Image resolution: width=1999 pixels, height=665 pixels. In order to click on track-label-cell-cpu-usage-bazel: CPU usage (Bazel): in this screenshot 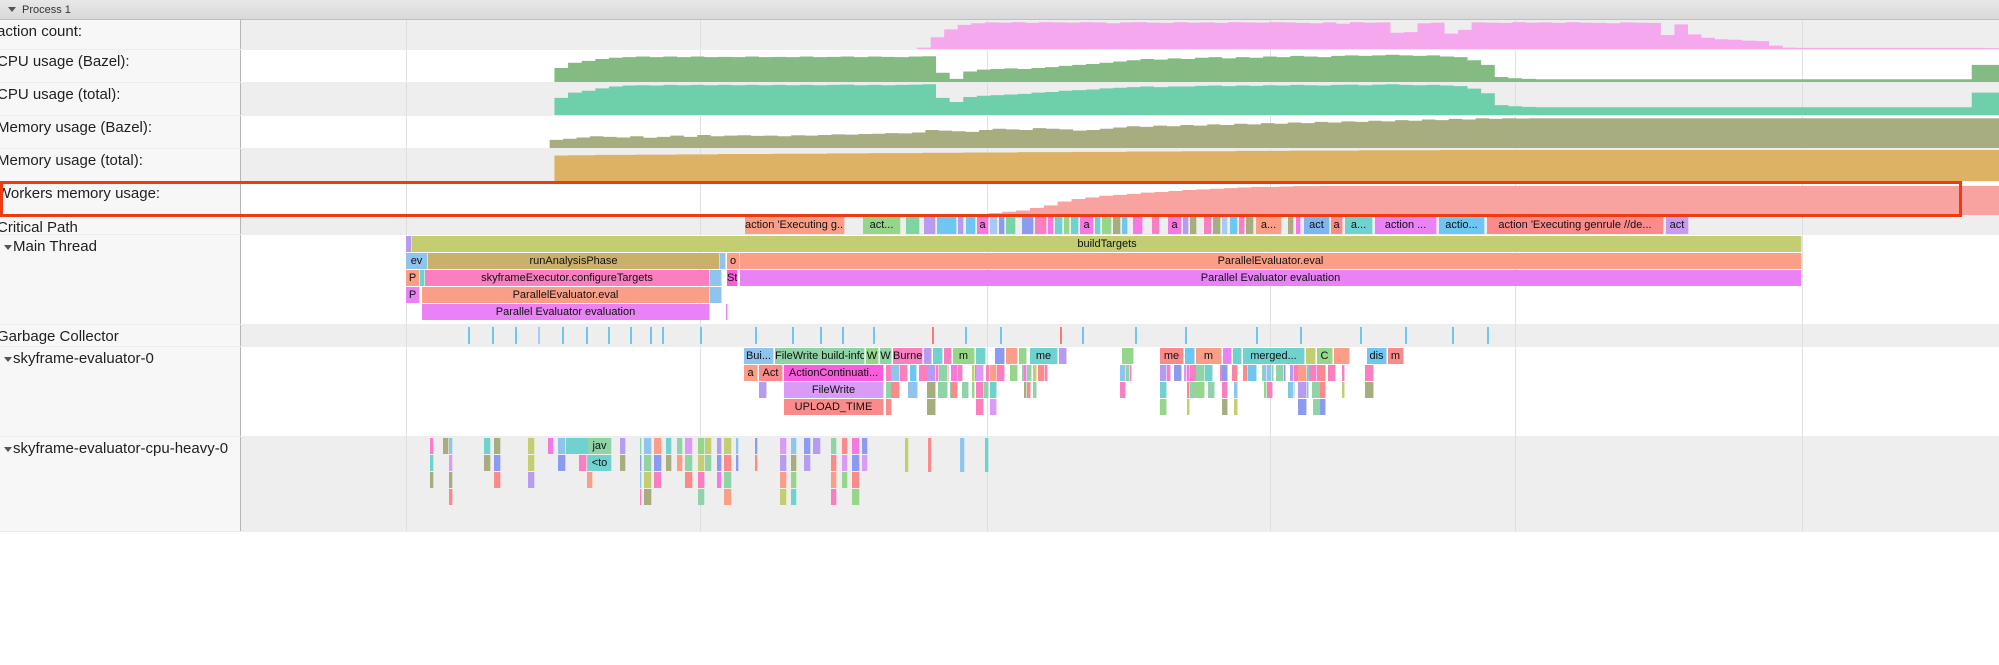, I will do `click(120, 66)`.